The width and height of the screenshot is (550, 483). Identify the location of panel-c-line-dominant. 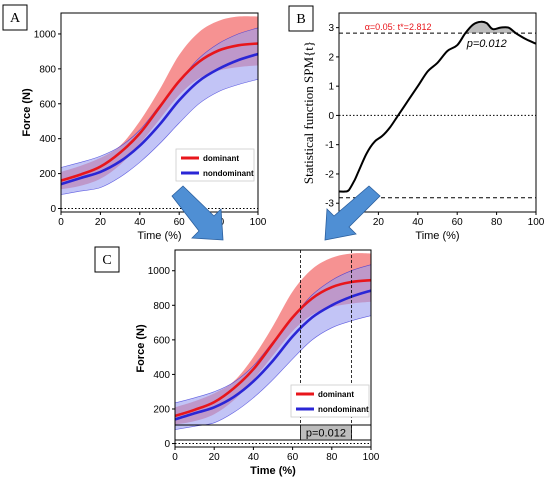
(273, 348).